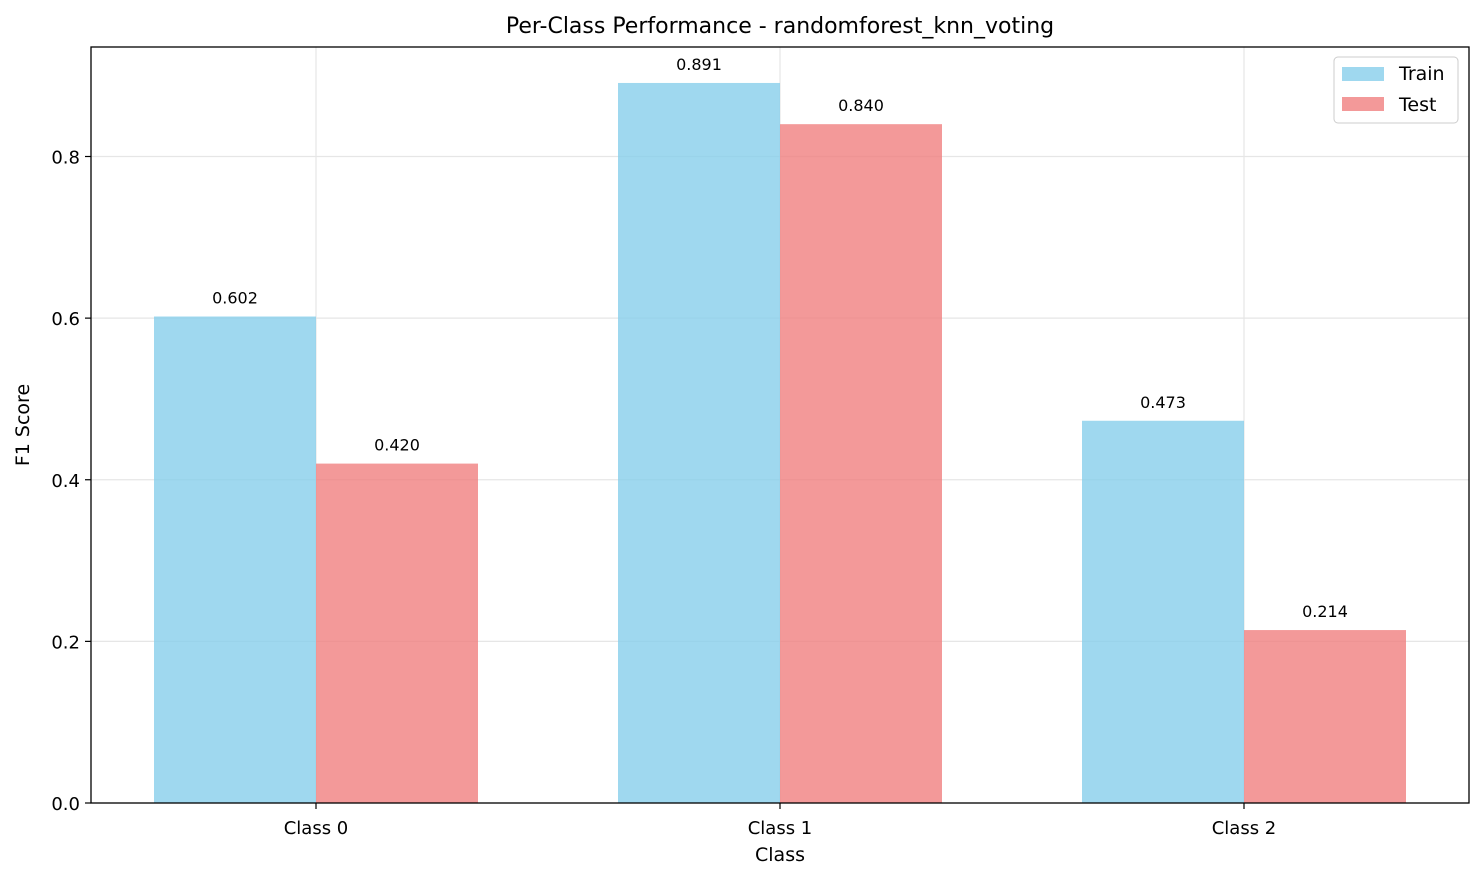  I want to click on x-axis-label: Class, so click(780, 855).